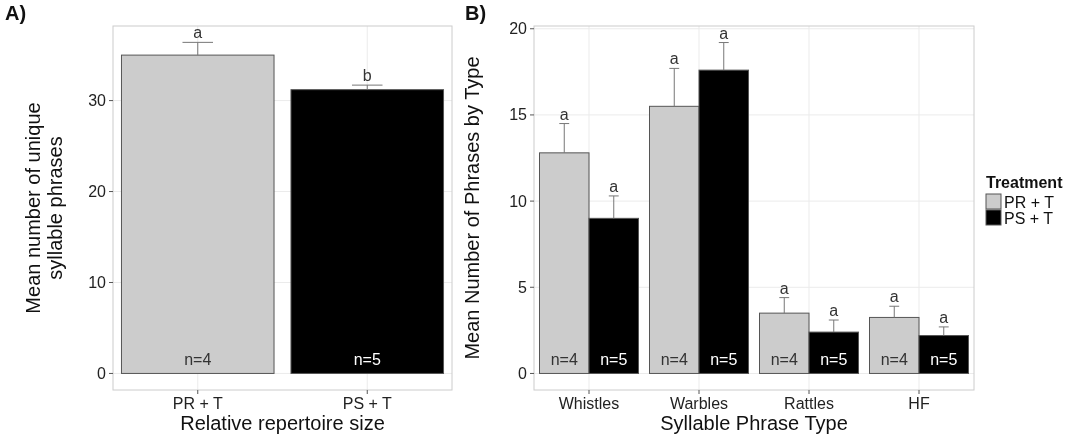 The image size is (1070, 438). What do you see at coordinates (472, 208) in the screenshot?
I see `y-axis-title: Mean Number of Phrases by Type` at bounding box center [472, 208].